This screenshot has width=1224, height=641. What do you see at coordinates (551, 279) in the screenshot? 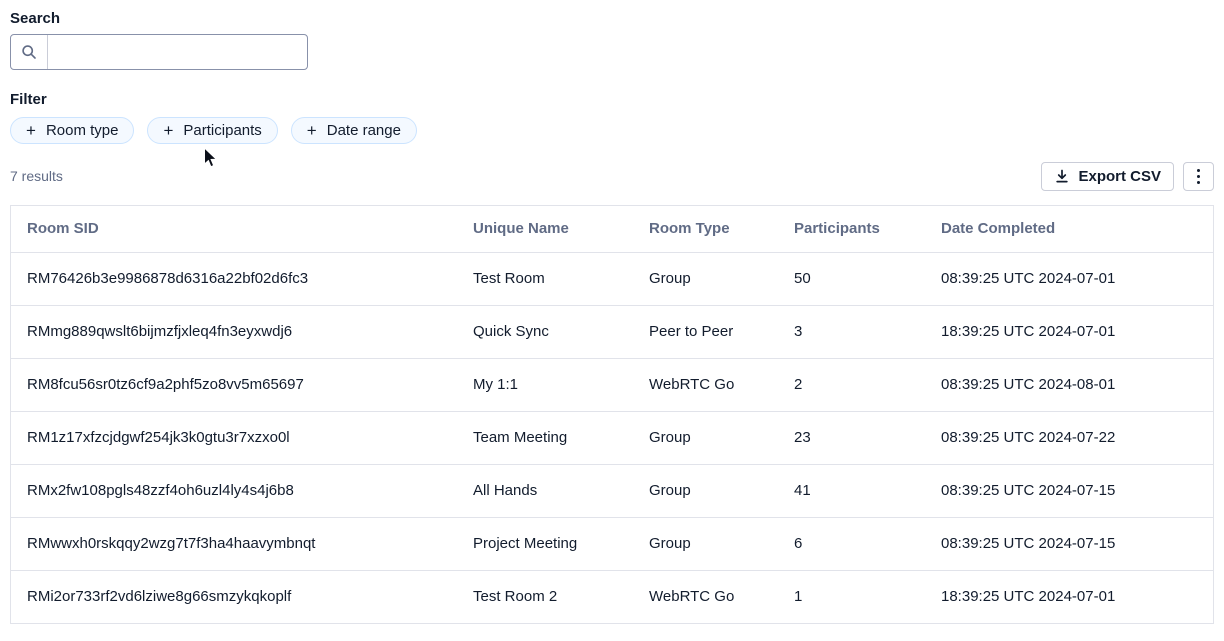
I see `cell-unique-name: Test Room` at bounding box center [551, 279].